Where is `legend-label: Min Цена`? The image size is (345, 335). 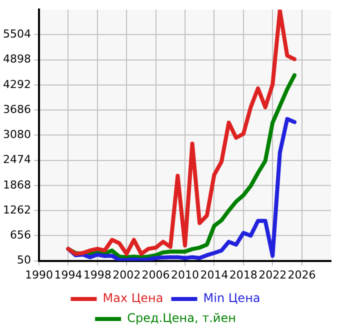 legend-label: Min Цена is located at coordinates (231, 298).